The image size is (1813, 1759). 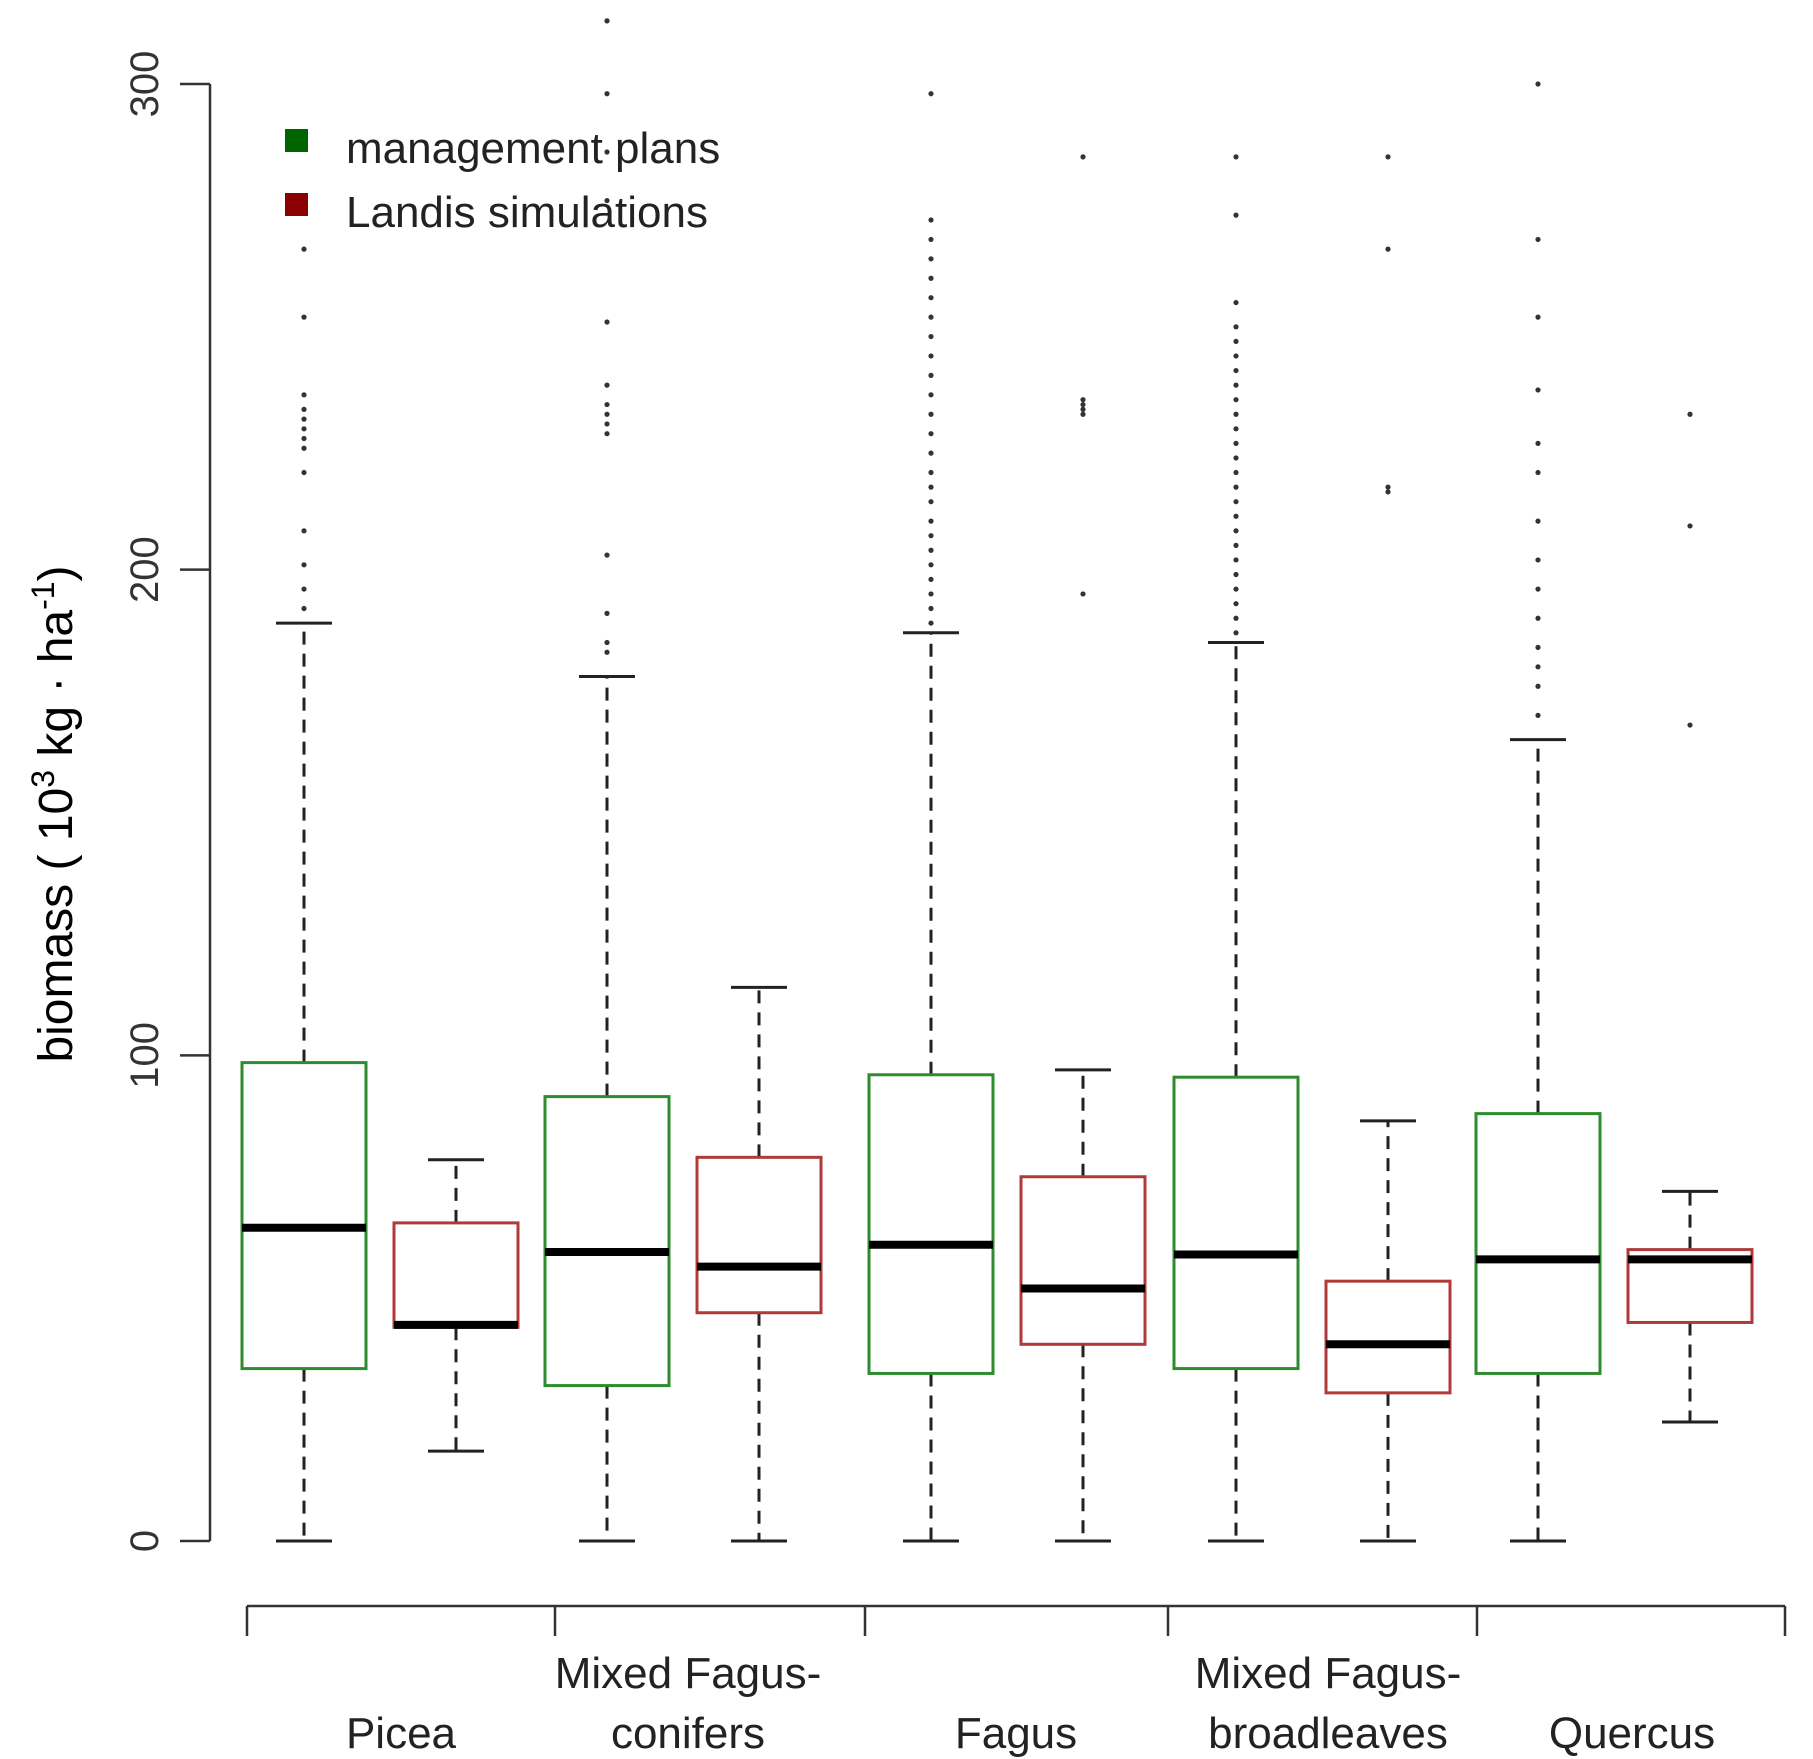 I want to click on x-category-label: conifers, so click(x=688, y=1733).